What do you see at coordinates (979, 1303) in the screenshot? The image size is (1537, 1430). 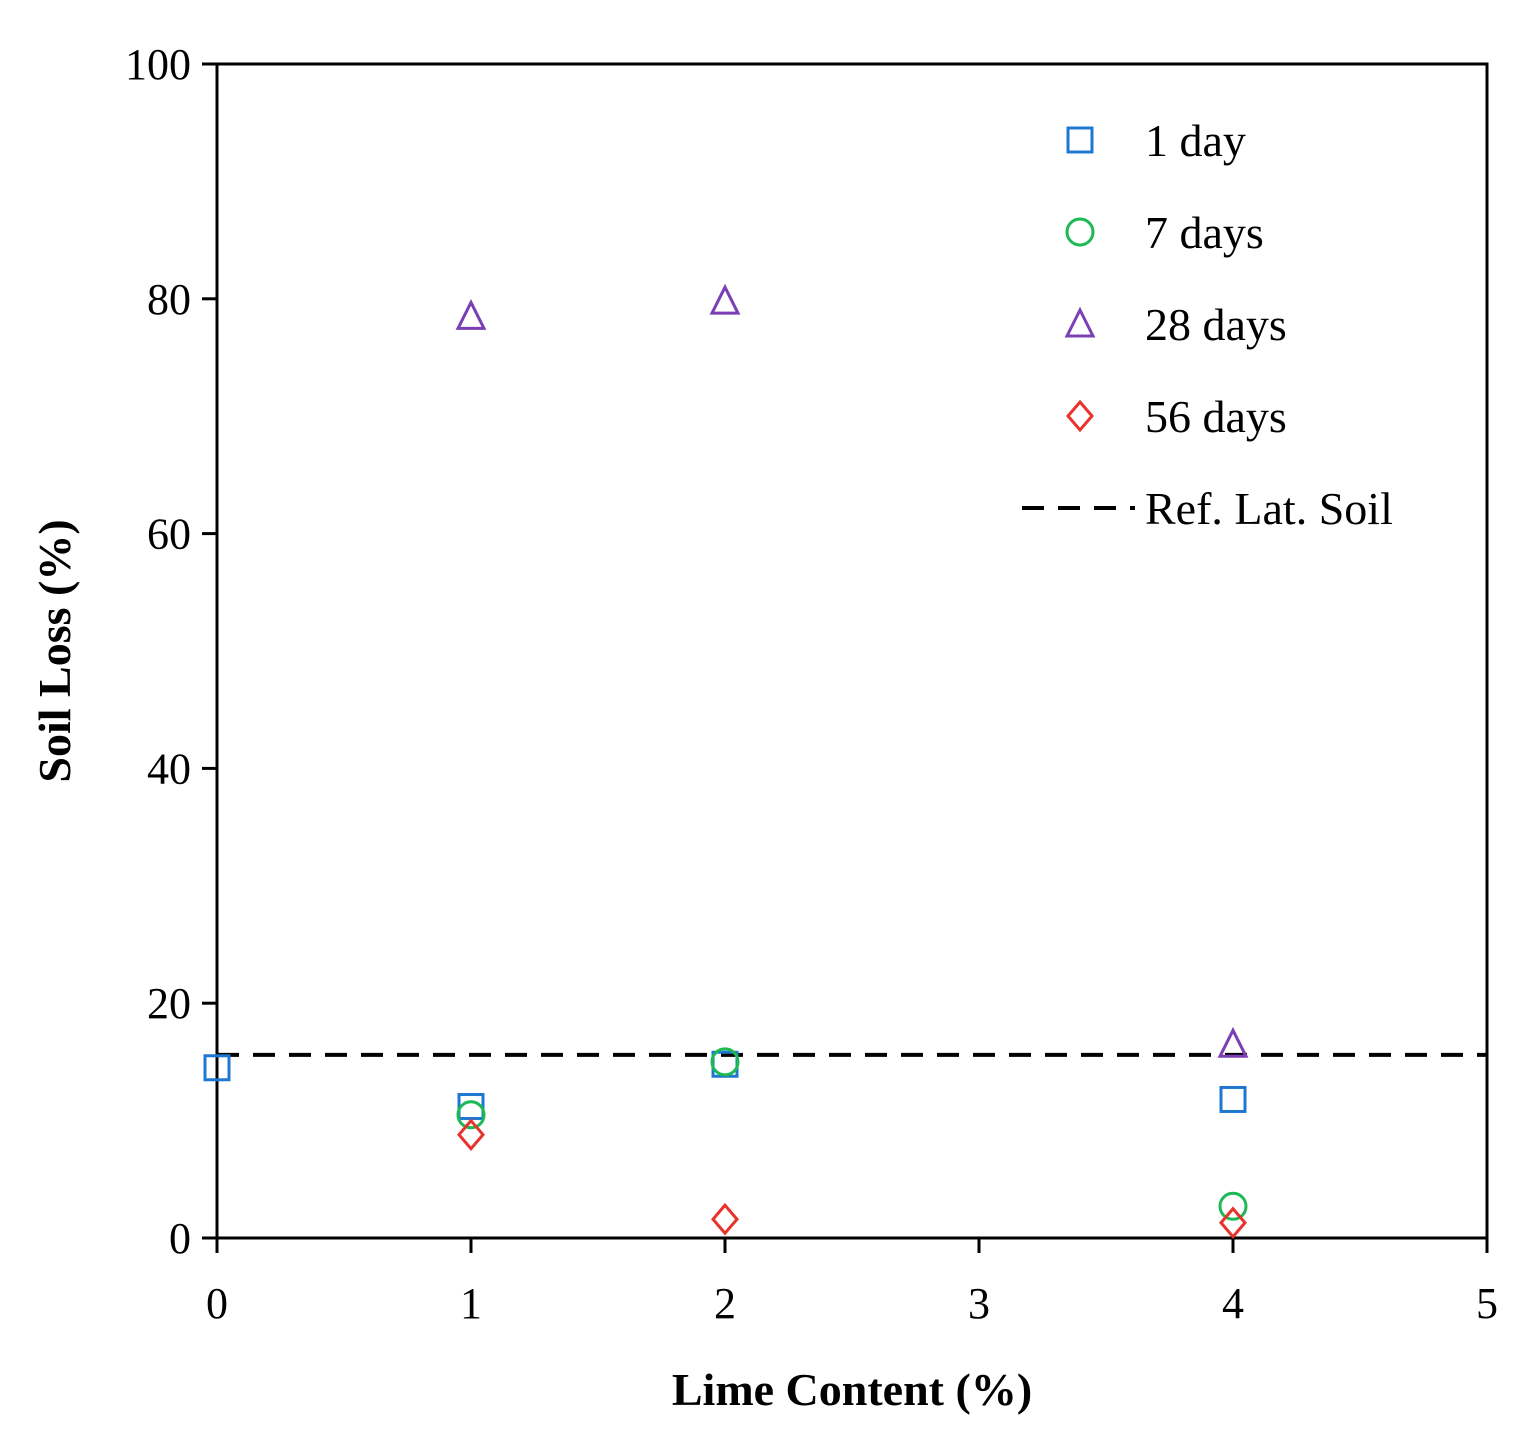 I see `x-tick-label: 3` at bounding box center [979, 1303].